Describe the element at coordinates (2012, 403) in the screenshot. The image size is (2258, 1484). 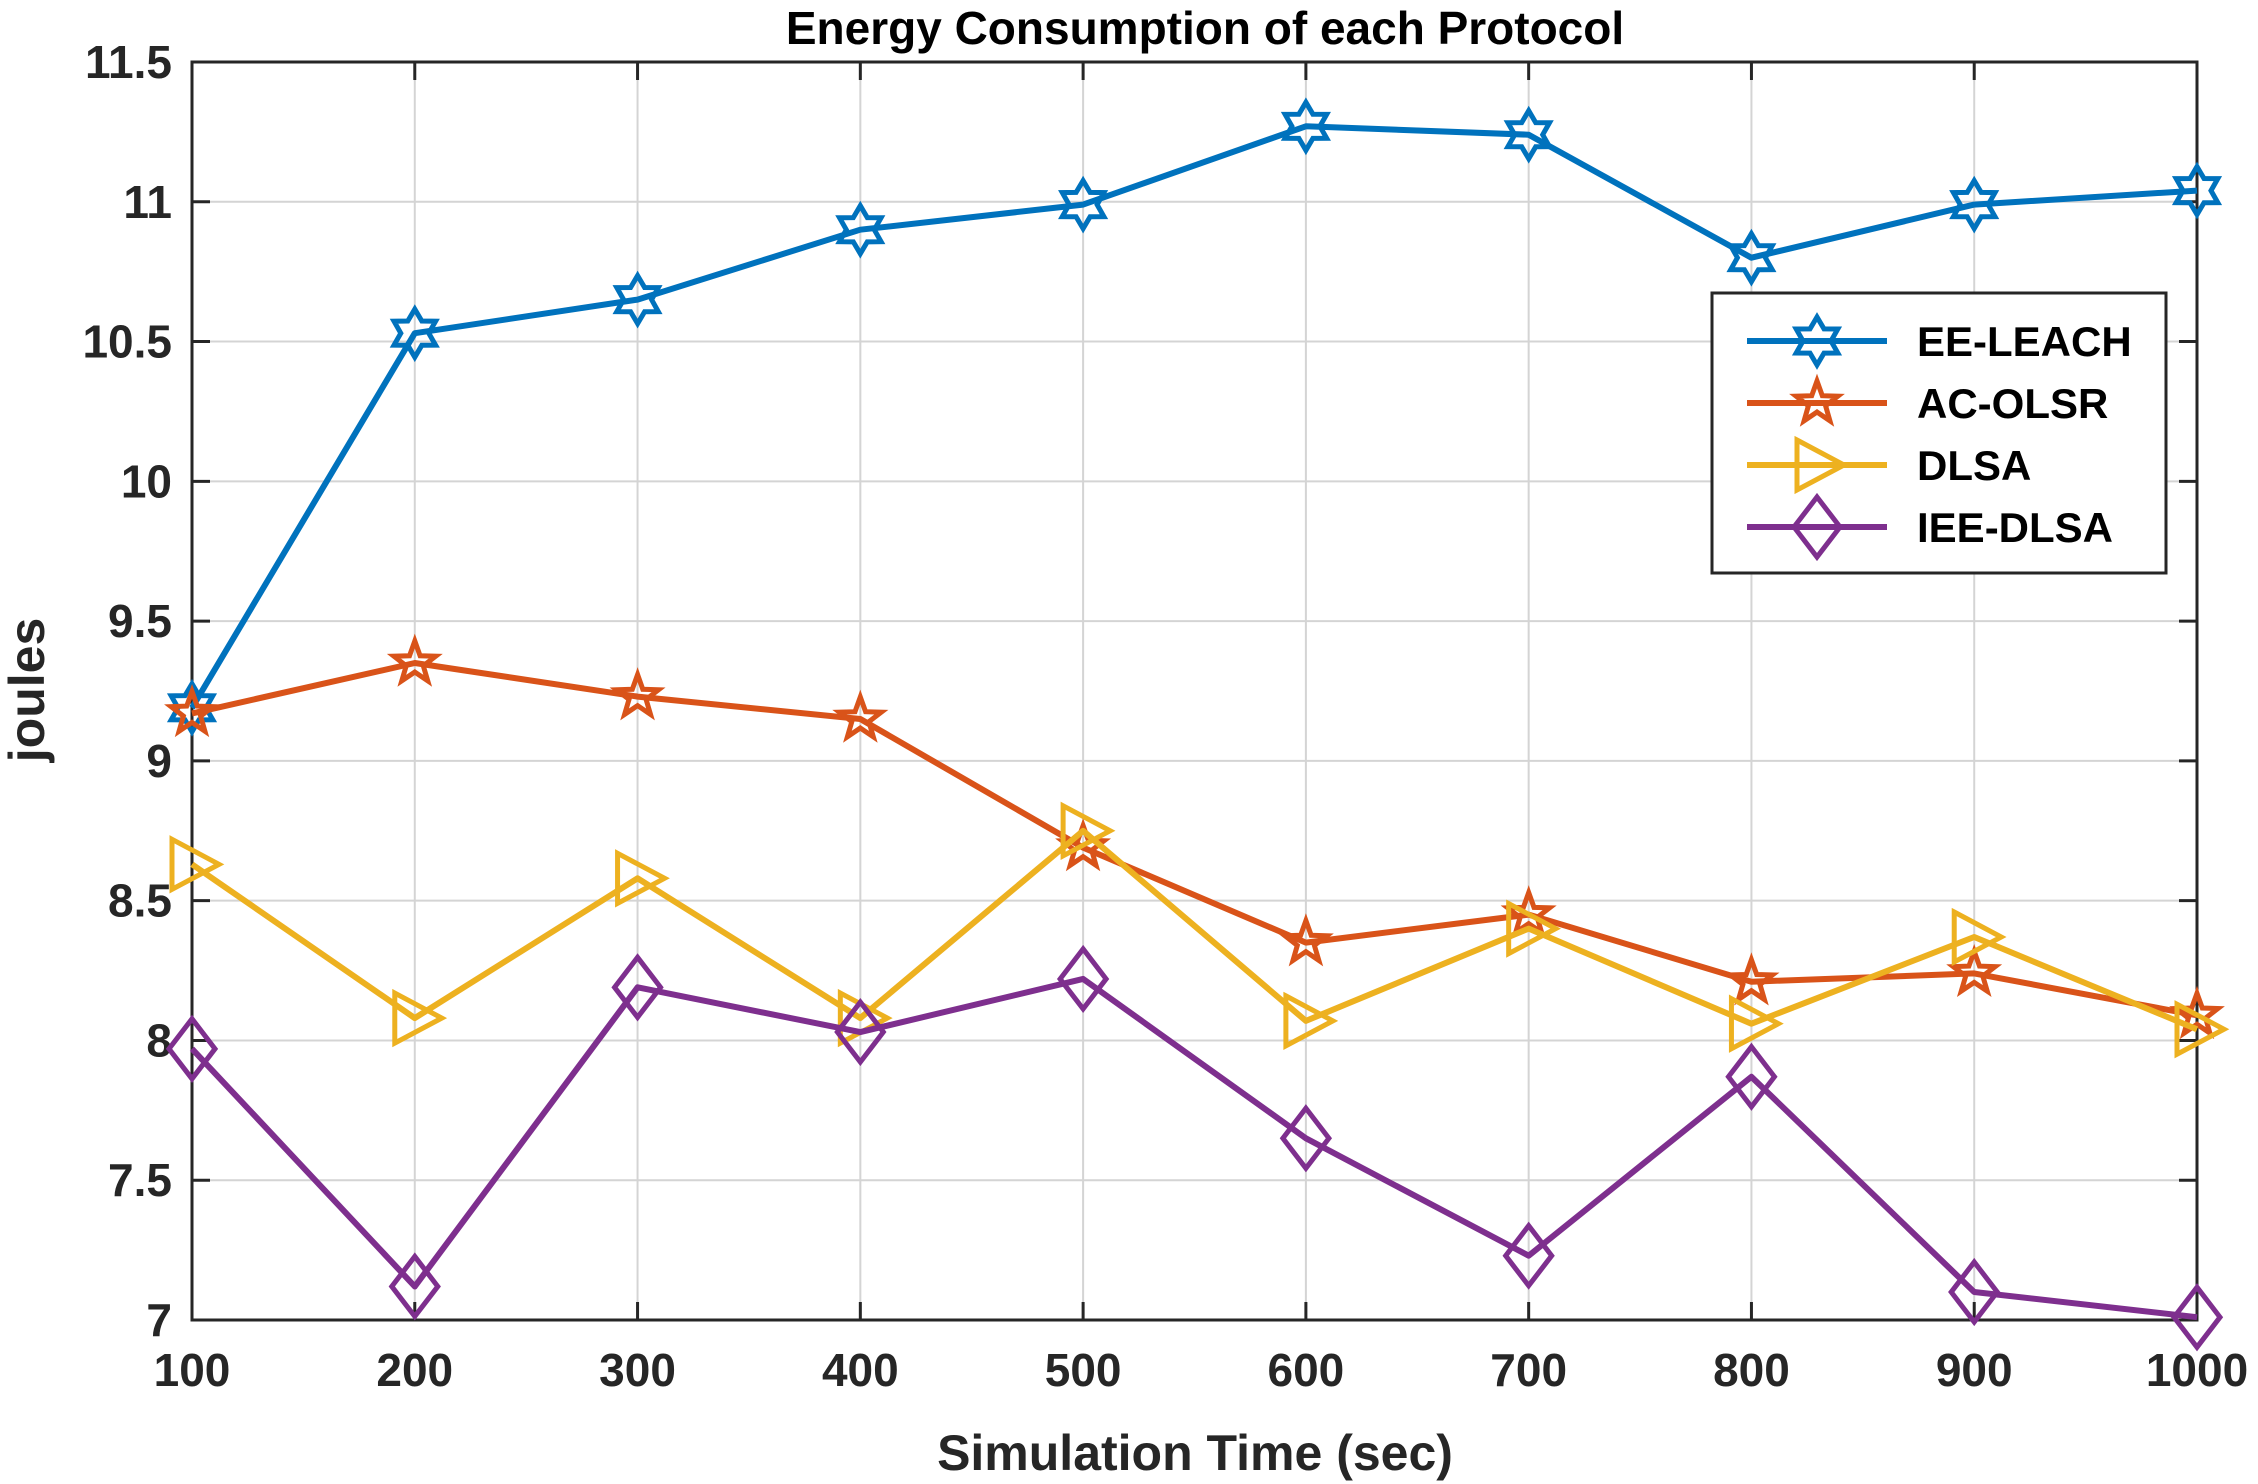
I see `legend-label: AC-OLSR` at that location.